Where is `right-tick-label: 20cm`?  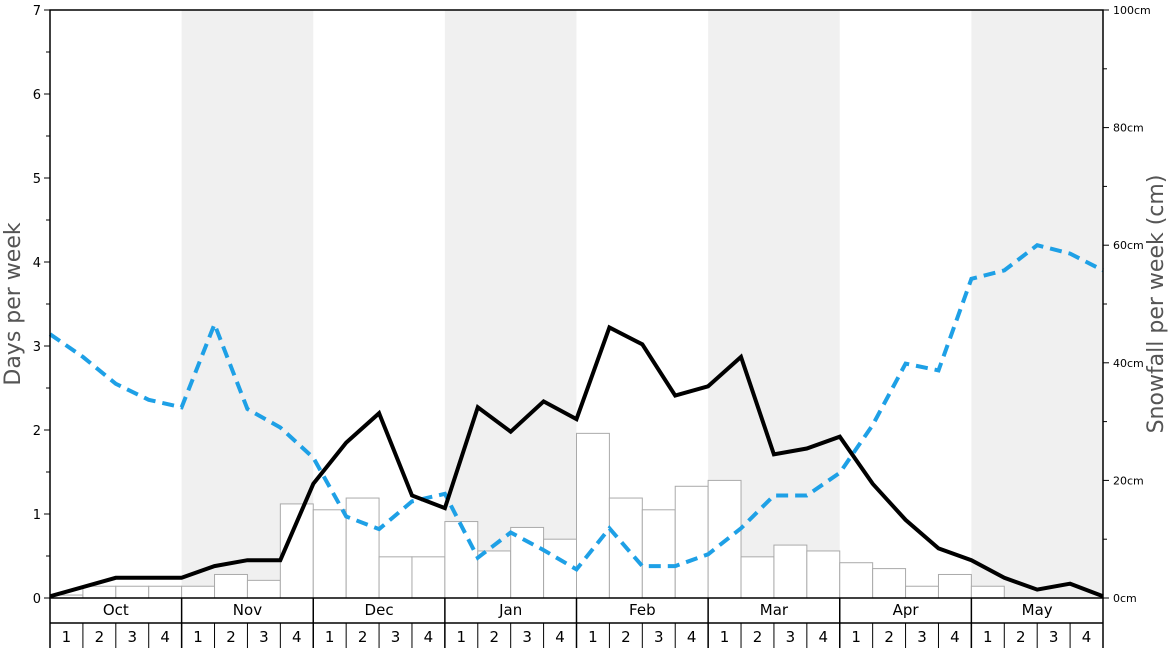
right-tick-label: 20cm is located at coordinates (1128, 480).